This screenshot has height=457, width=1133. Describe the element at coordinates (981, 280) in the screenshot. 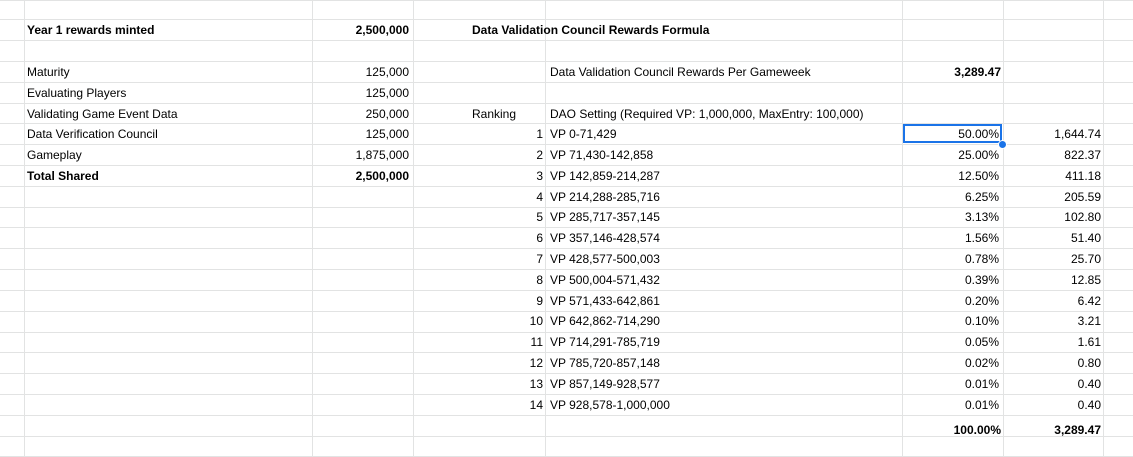

I see `reward-percentage: 0.39%` at that location.